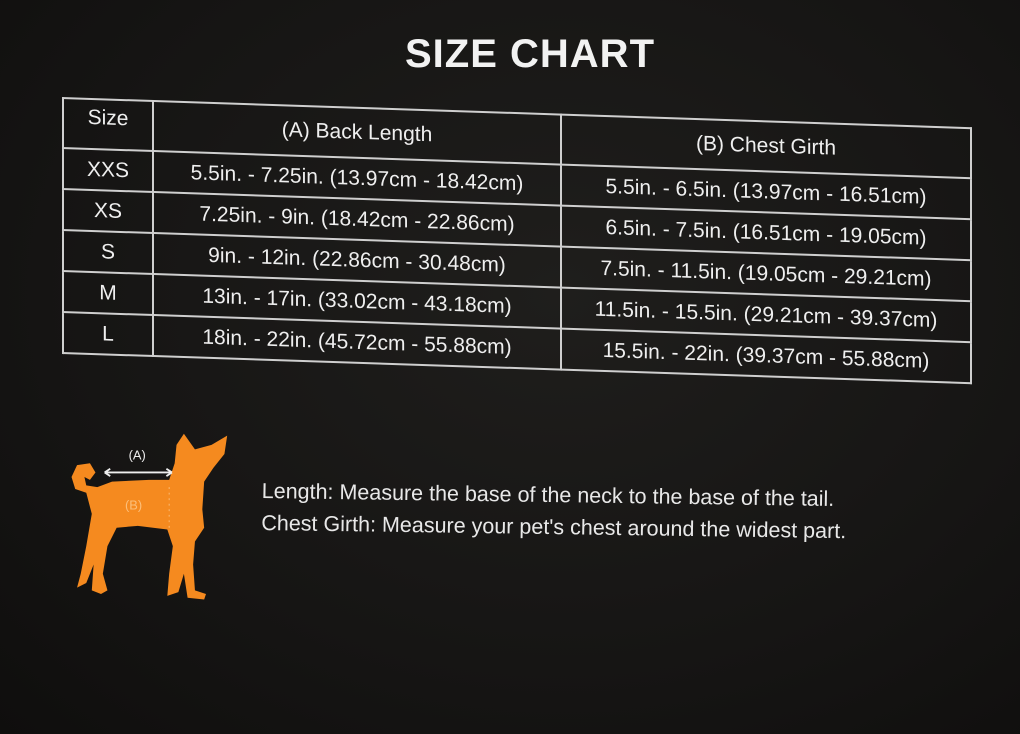 This screenshot has width=1020, height=734. What do you see at coordinates (108, 252) in the screenshot?
I see `size-cell: S` at bounding box center [108, 252].